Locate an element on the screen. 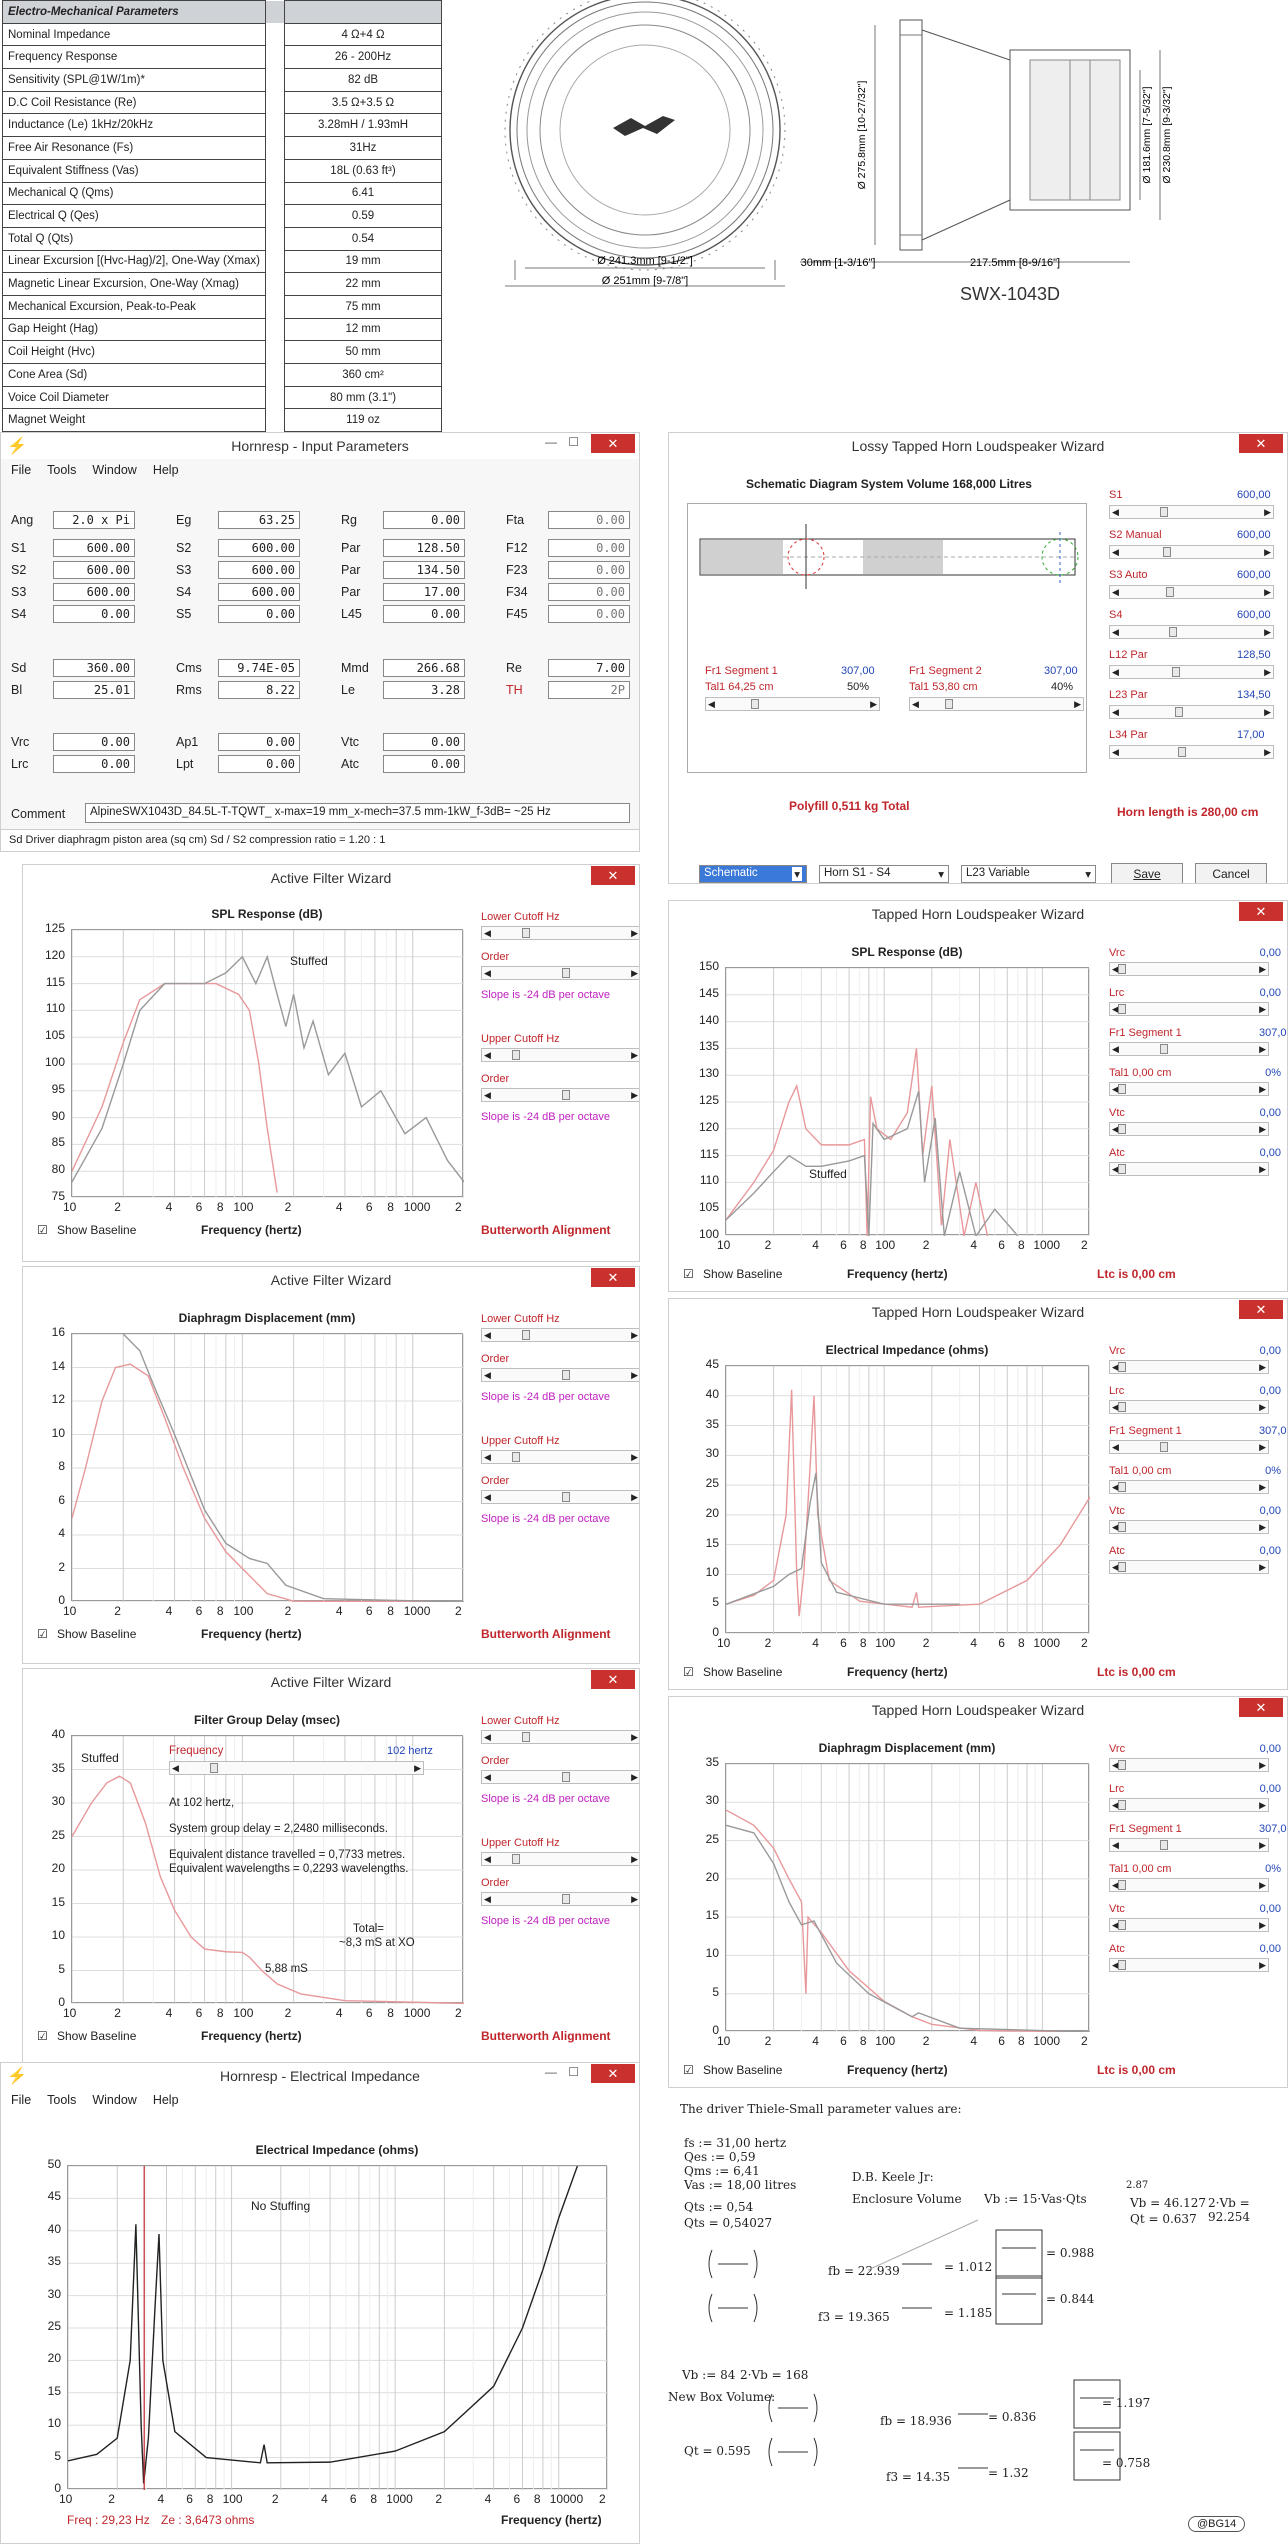  horn-dropdown: Horn S1 - S4 ▾ is located at coordinates (884, 874).